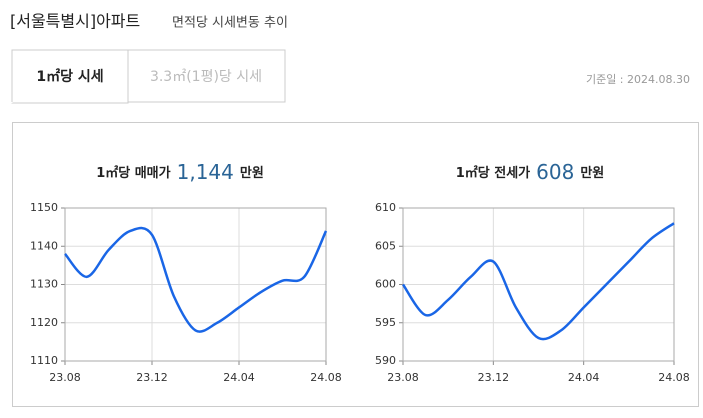  I want to click on y-tick-label: 595, so click(385, 322).